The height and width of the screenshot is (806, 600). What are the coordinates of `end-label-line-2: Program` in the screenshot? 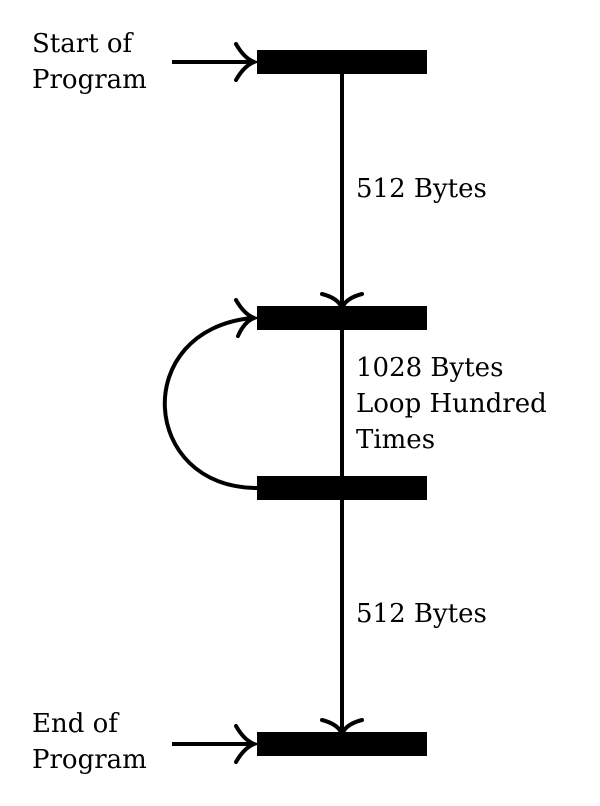 It's located at (89, 760).